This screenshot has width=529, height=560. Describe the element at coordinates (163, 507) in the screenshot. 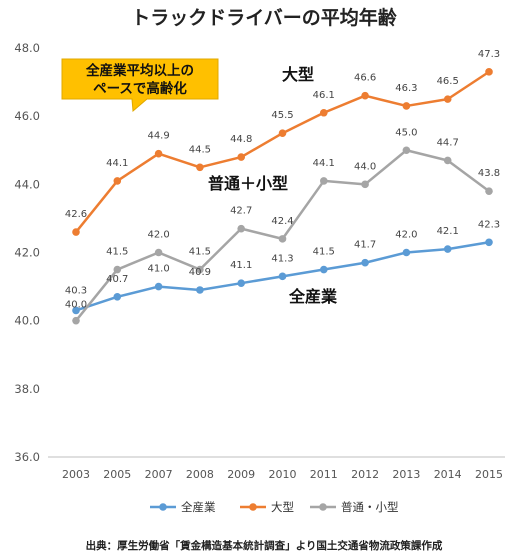

I see `legend-marker-all-industries` at that location.